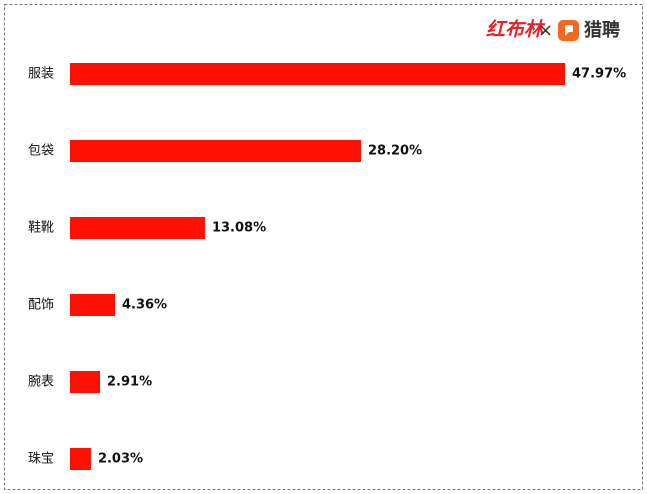 This screenshot has height=494, width=647. Describe the element at coordinates (41, 228) in the screenshot. I see `category-label: 鞋靴` at that location.